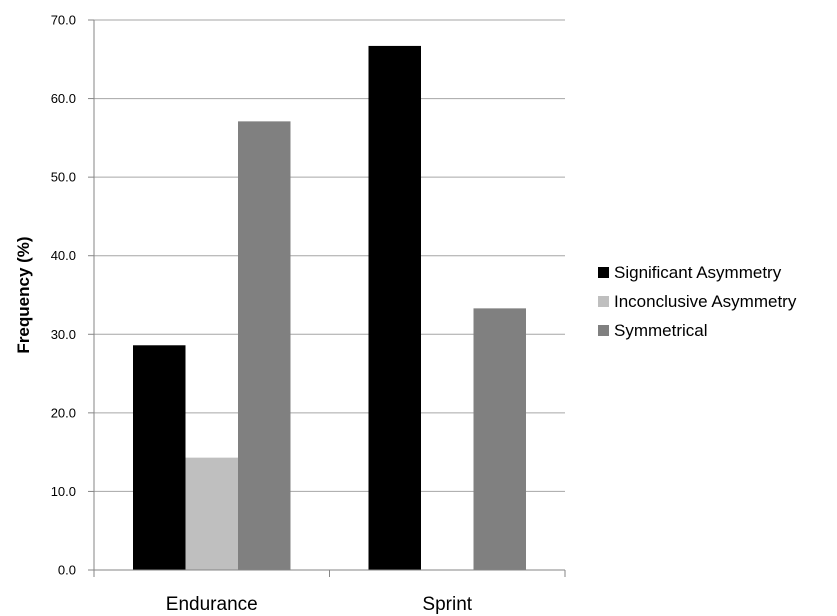 The image size is (837, 616). I want to click on legend-label: Inconclusive Asymmetry, so click(705, 301).